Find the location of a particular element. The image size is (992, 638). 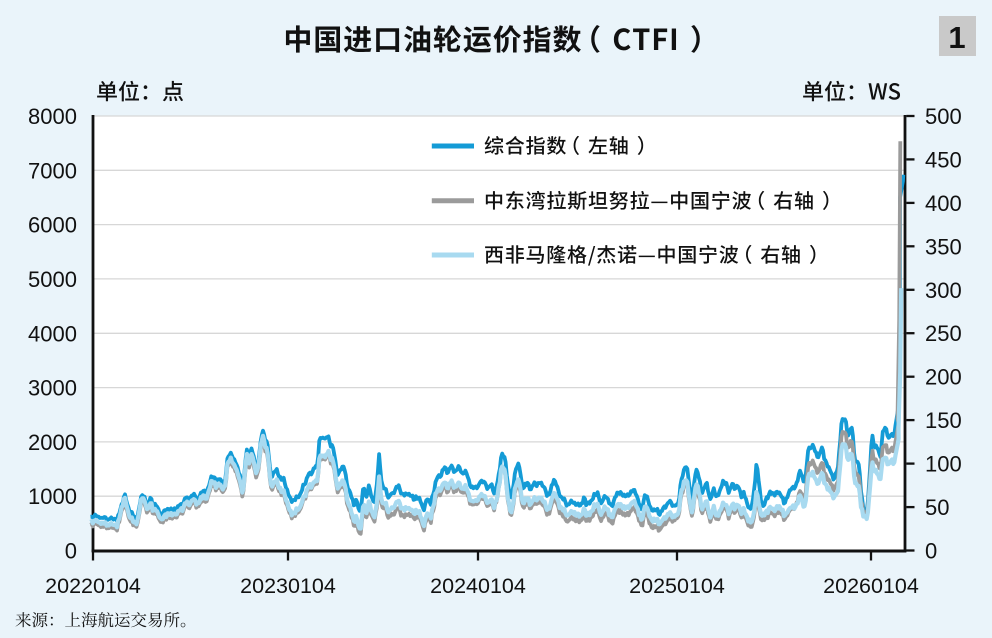

svg-text: 20240104 is located at coordinates (478, 586).